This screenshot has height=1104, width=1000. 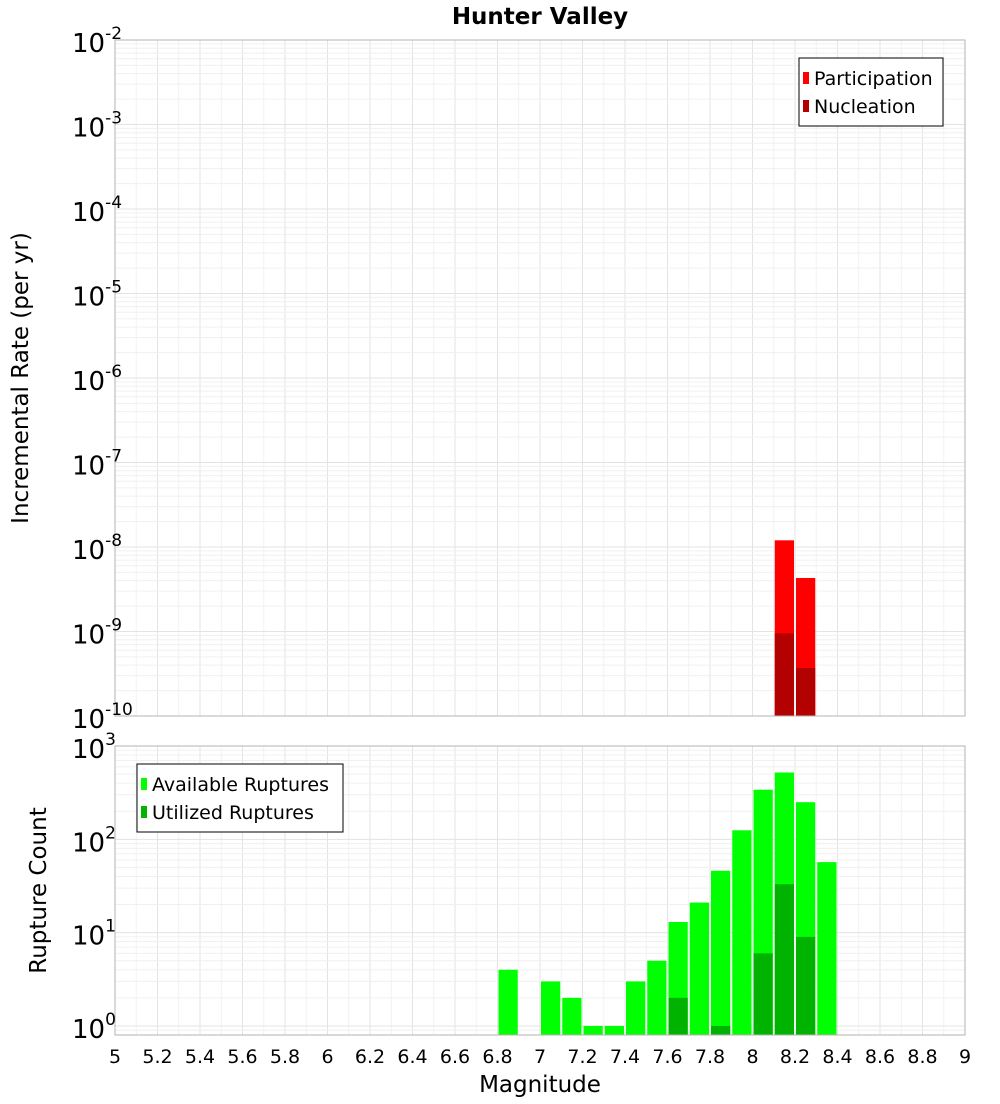 I want to click on series-nucleation, so click(x=795, y=674).